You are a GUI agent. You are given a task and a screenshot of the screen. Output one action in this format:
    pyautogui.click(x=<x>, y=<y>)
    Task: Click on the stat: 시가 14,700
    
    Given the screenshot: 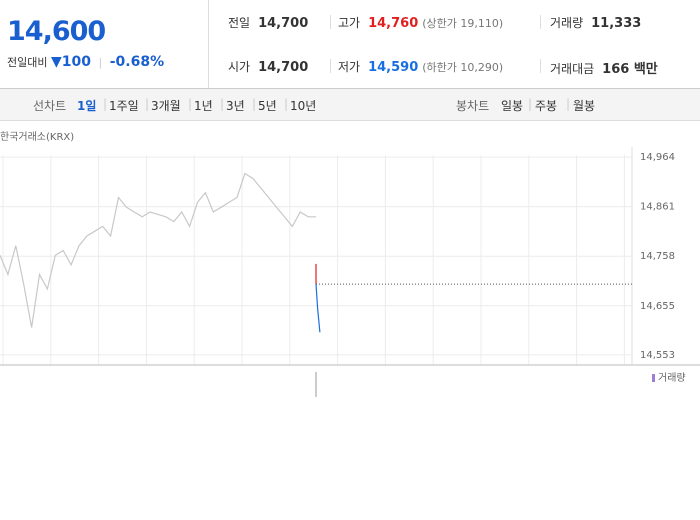 What is the action you would take?
    pyautogui.click(x=268, y=66)
    